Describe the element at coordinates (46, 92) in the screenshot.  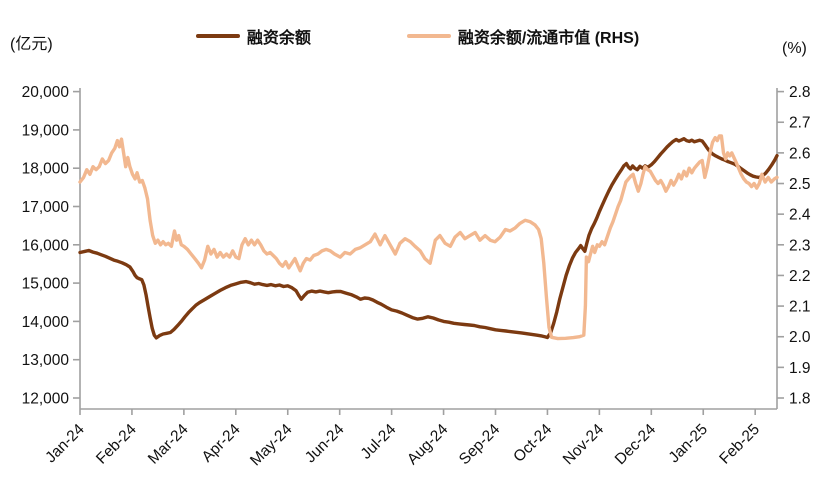
I see `left-axis-tick-label: 20,000` at that location.